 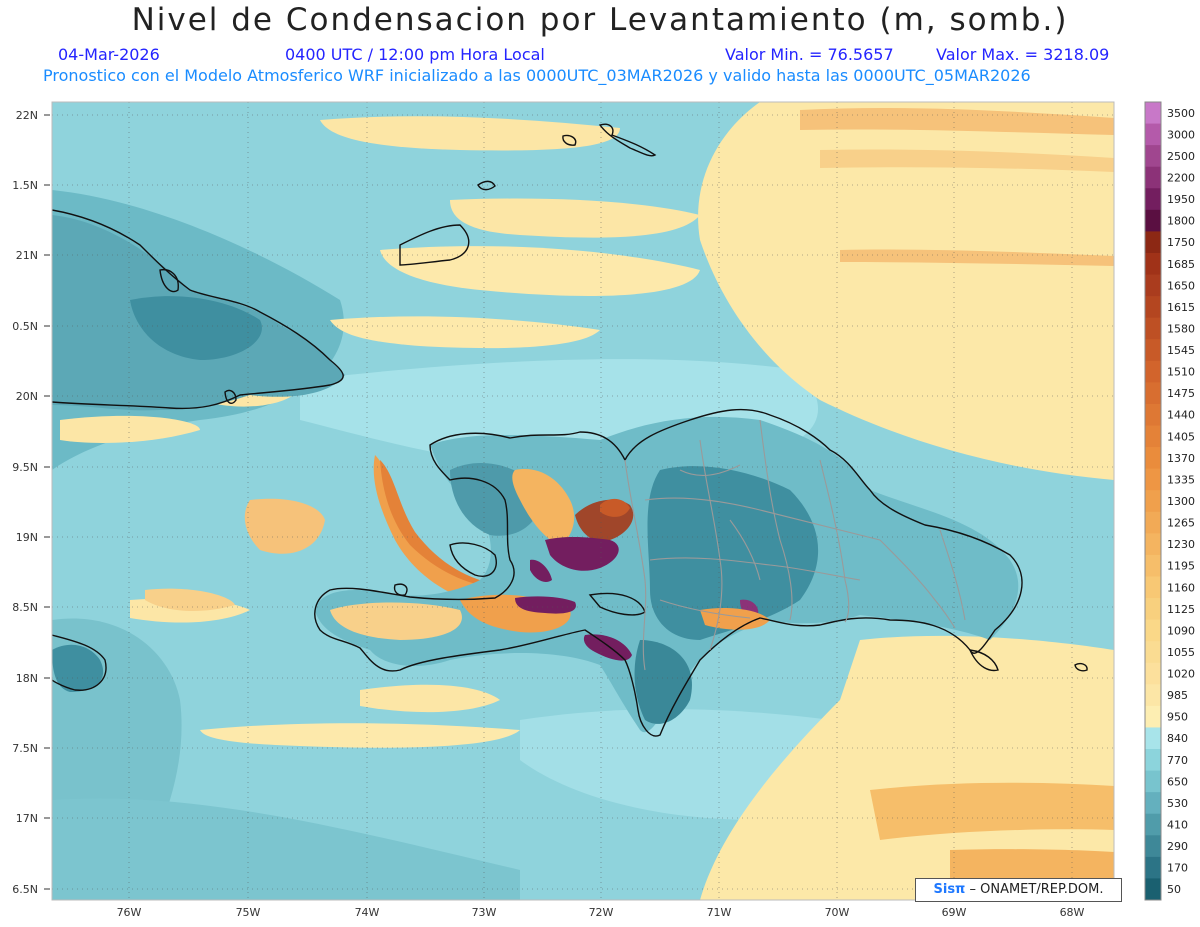 I want to click on lat-label: 18N, so click(x=27, y=678).